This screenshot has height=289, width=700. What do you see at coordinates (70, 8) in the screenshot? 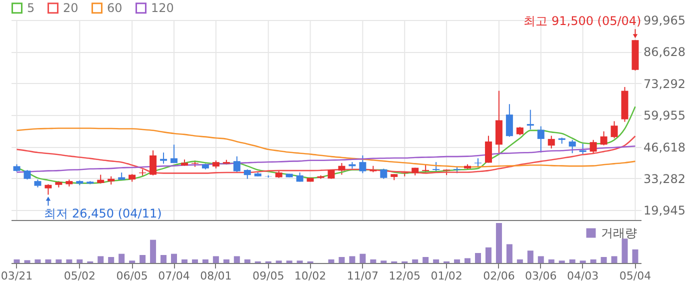
I see `legend-label: 20` at bounding box center [70, 8].